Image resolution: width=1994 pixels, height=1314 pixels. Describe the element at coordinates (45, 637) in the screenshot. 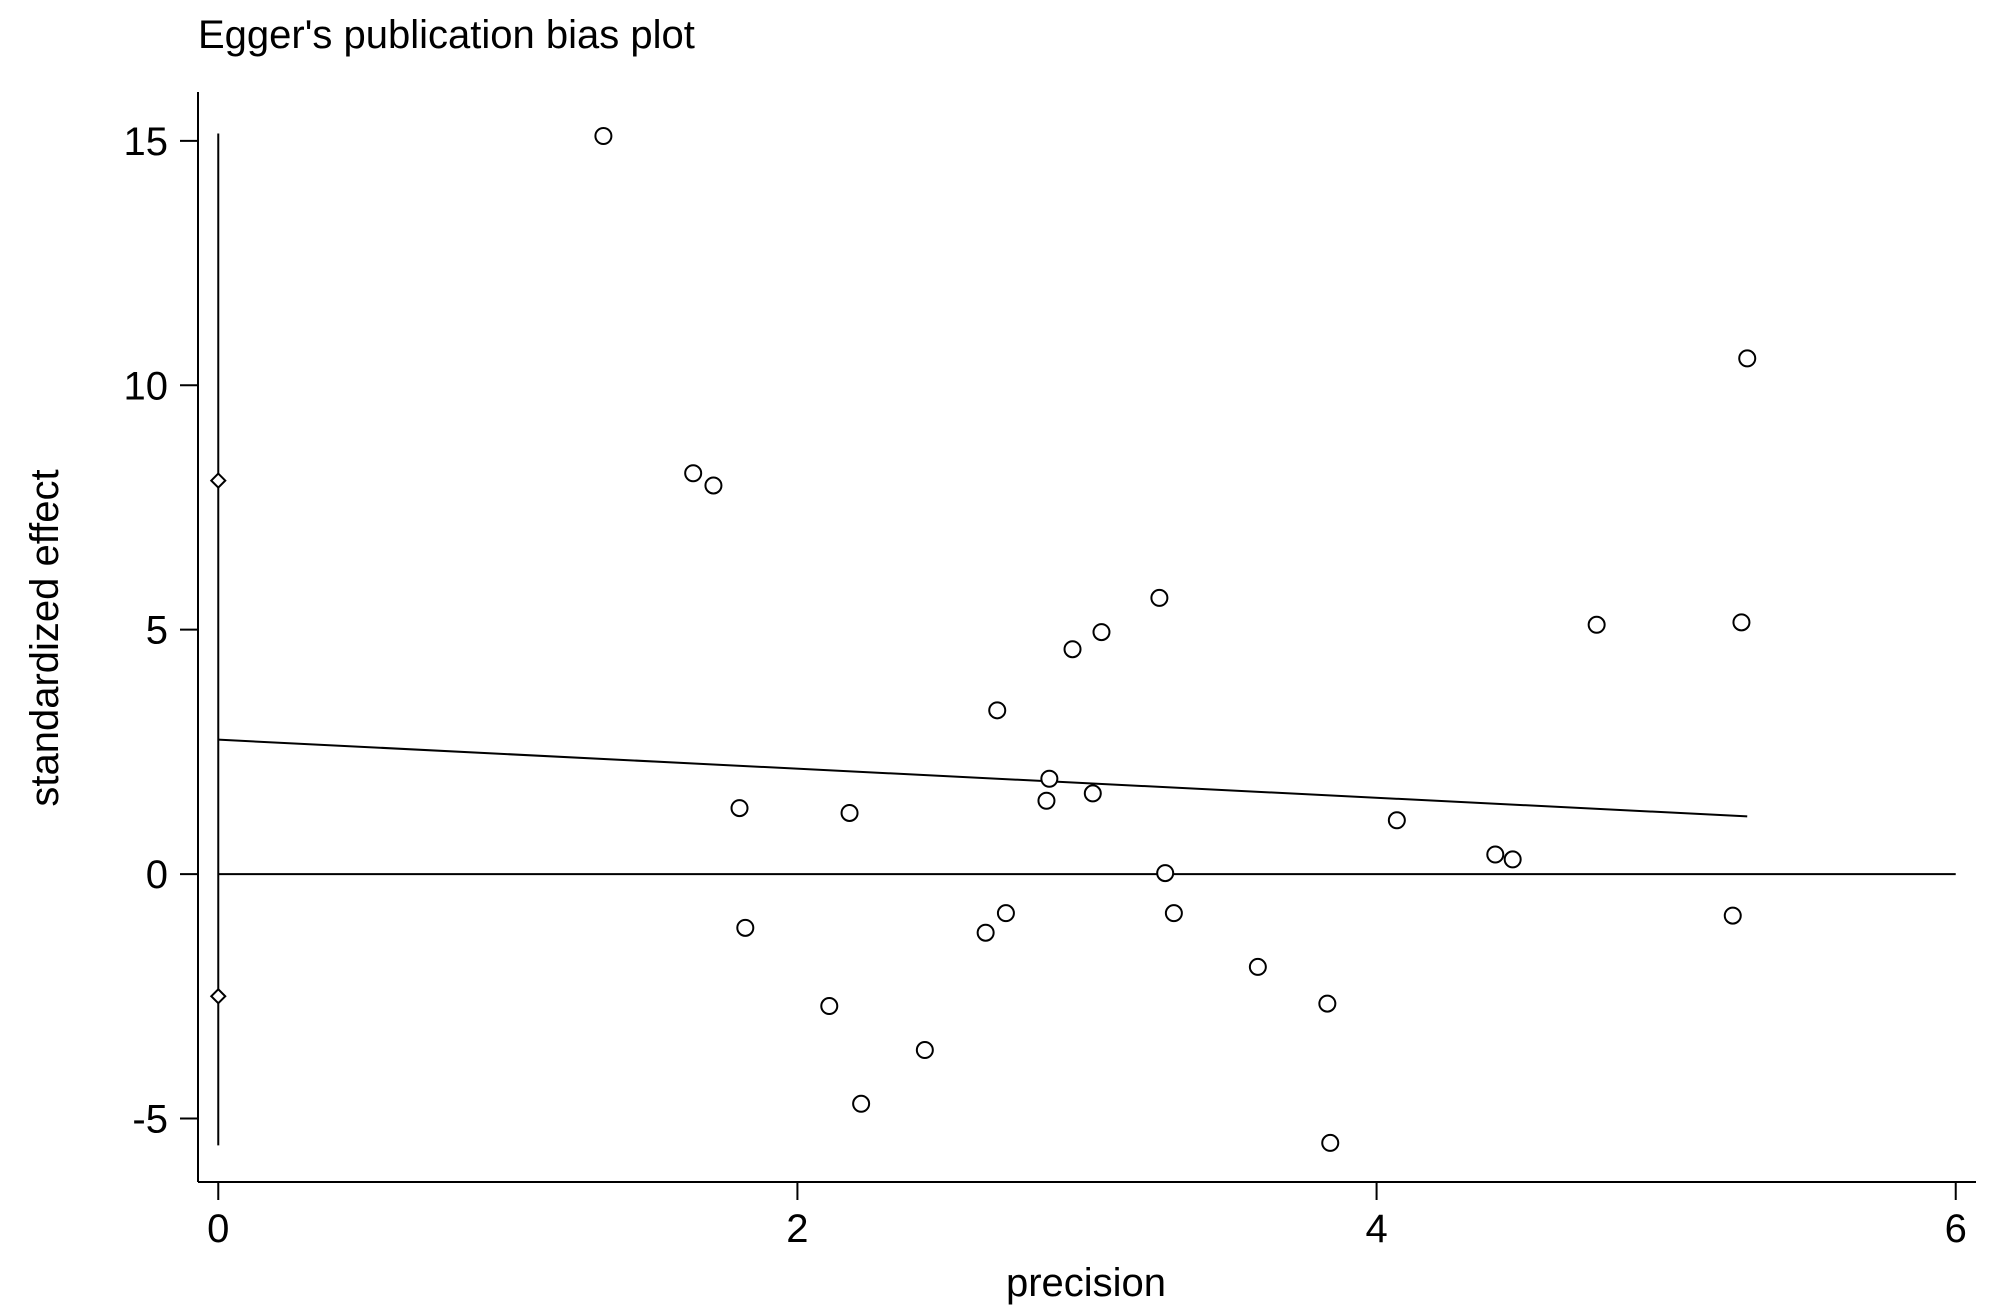

I see `y-axis-label: standardized effect` at that location.